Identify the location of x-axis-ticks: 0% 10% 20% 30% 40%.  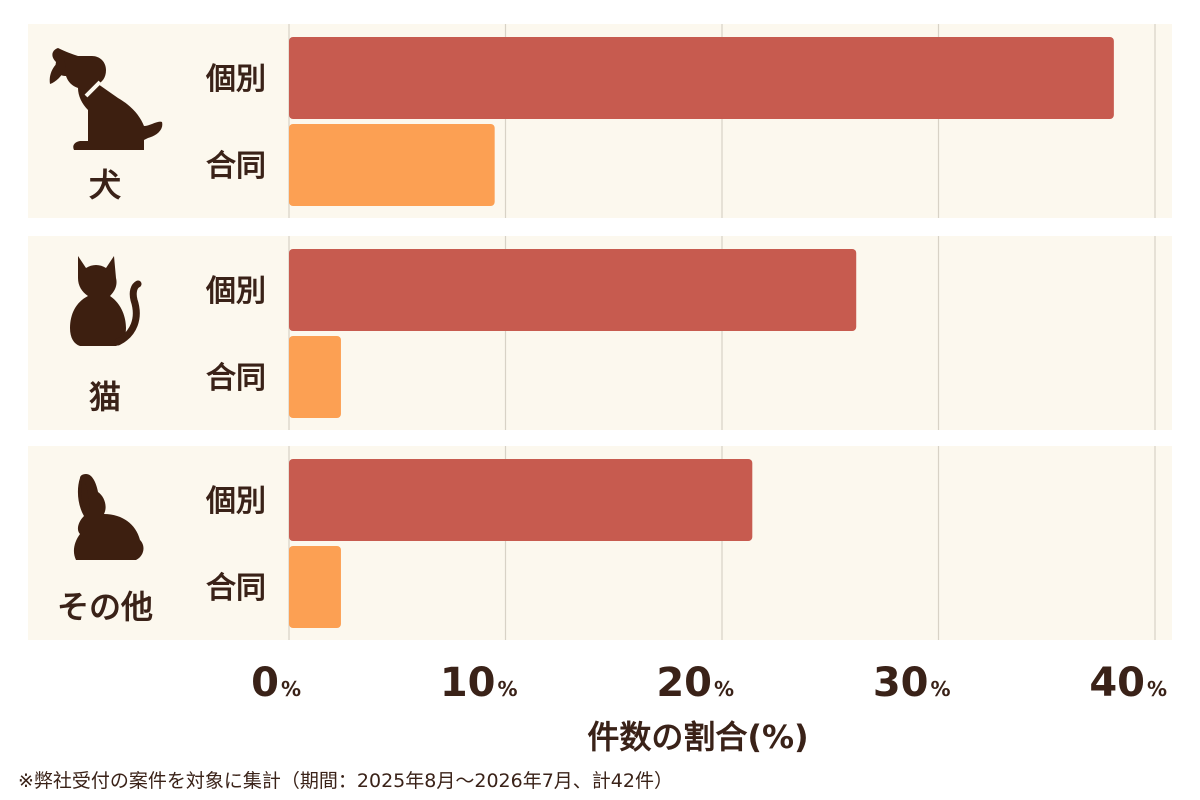
(709, 683).